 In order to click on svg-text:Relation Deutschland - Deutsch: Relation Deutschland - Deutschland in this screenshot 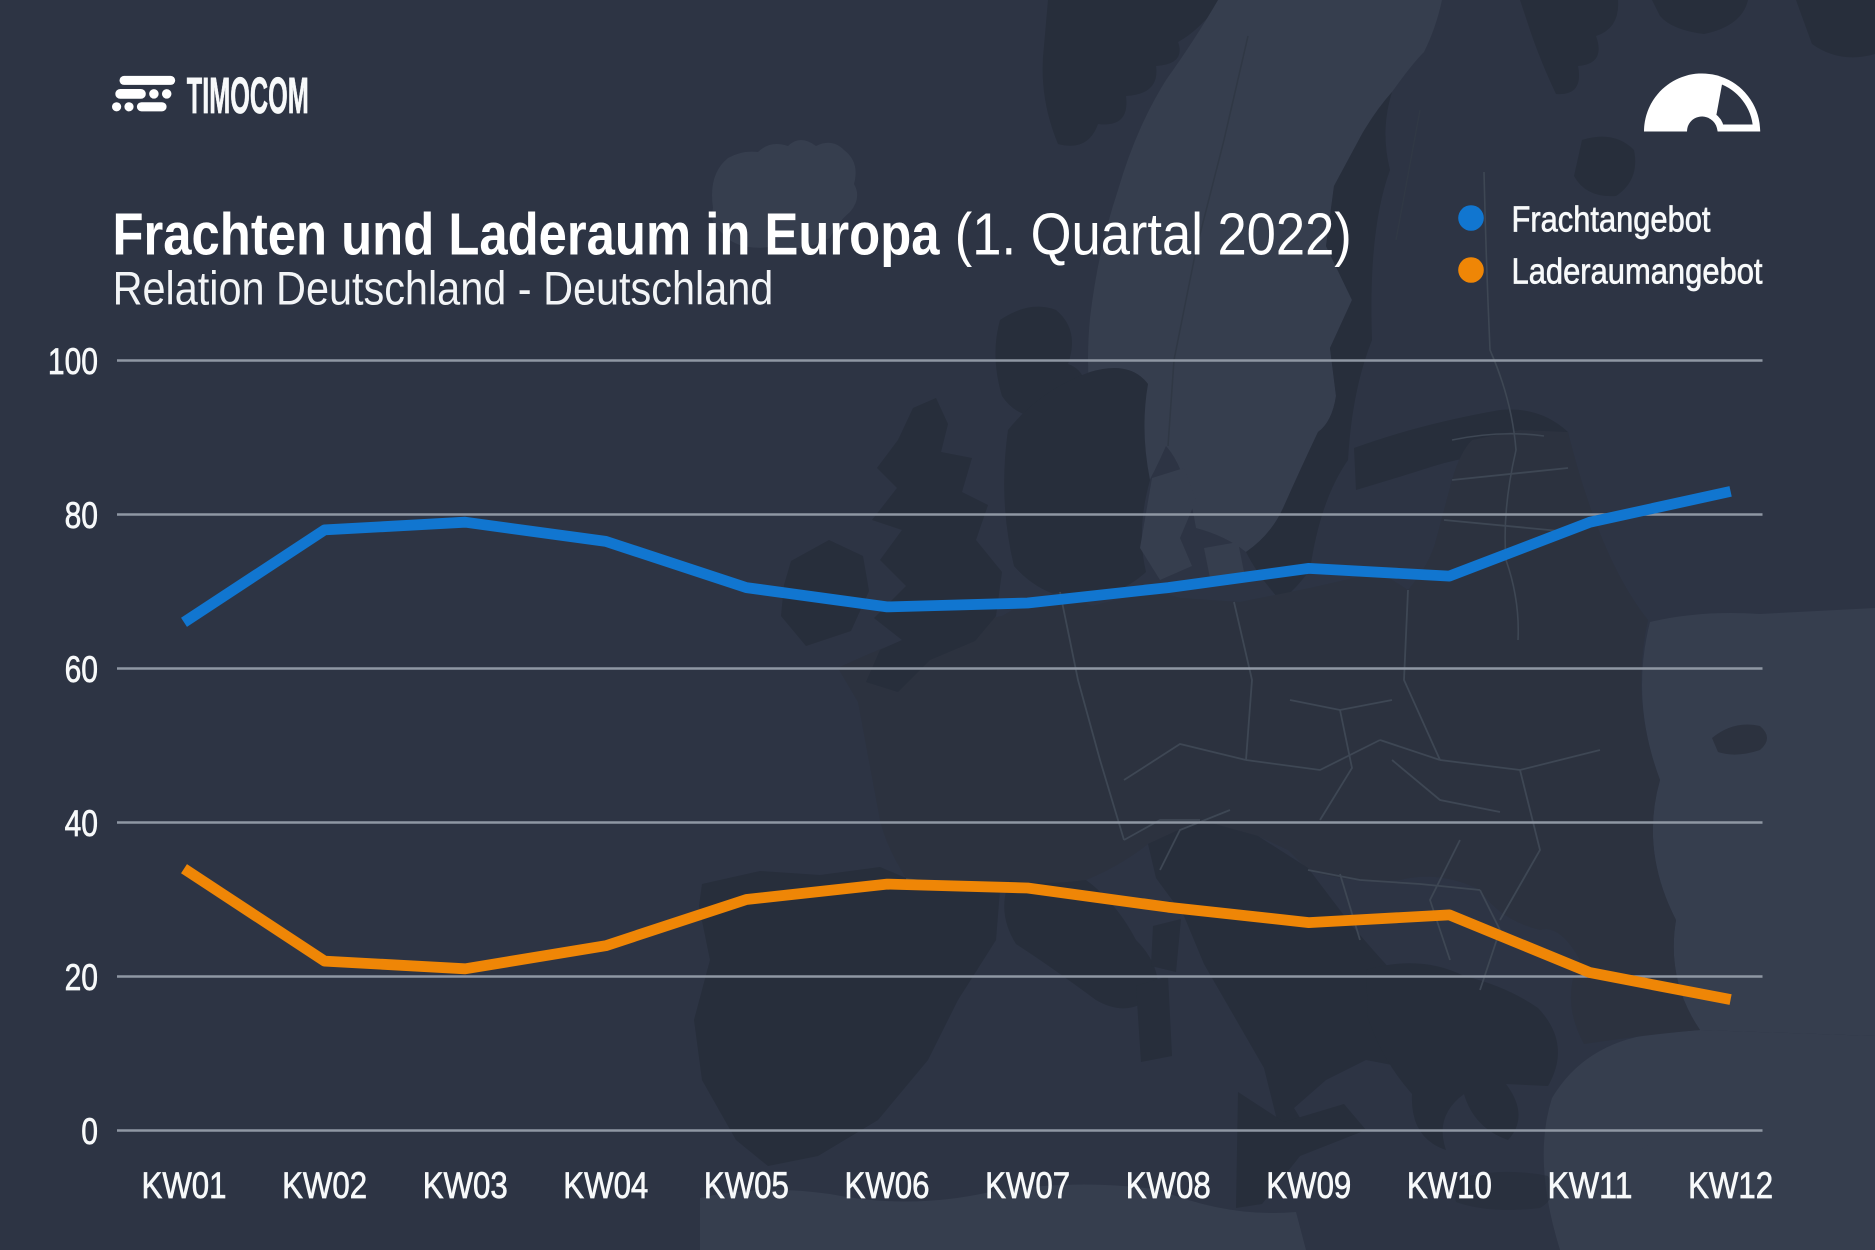, I will do `click(443, 288)`.